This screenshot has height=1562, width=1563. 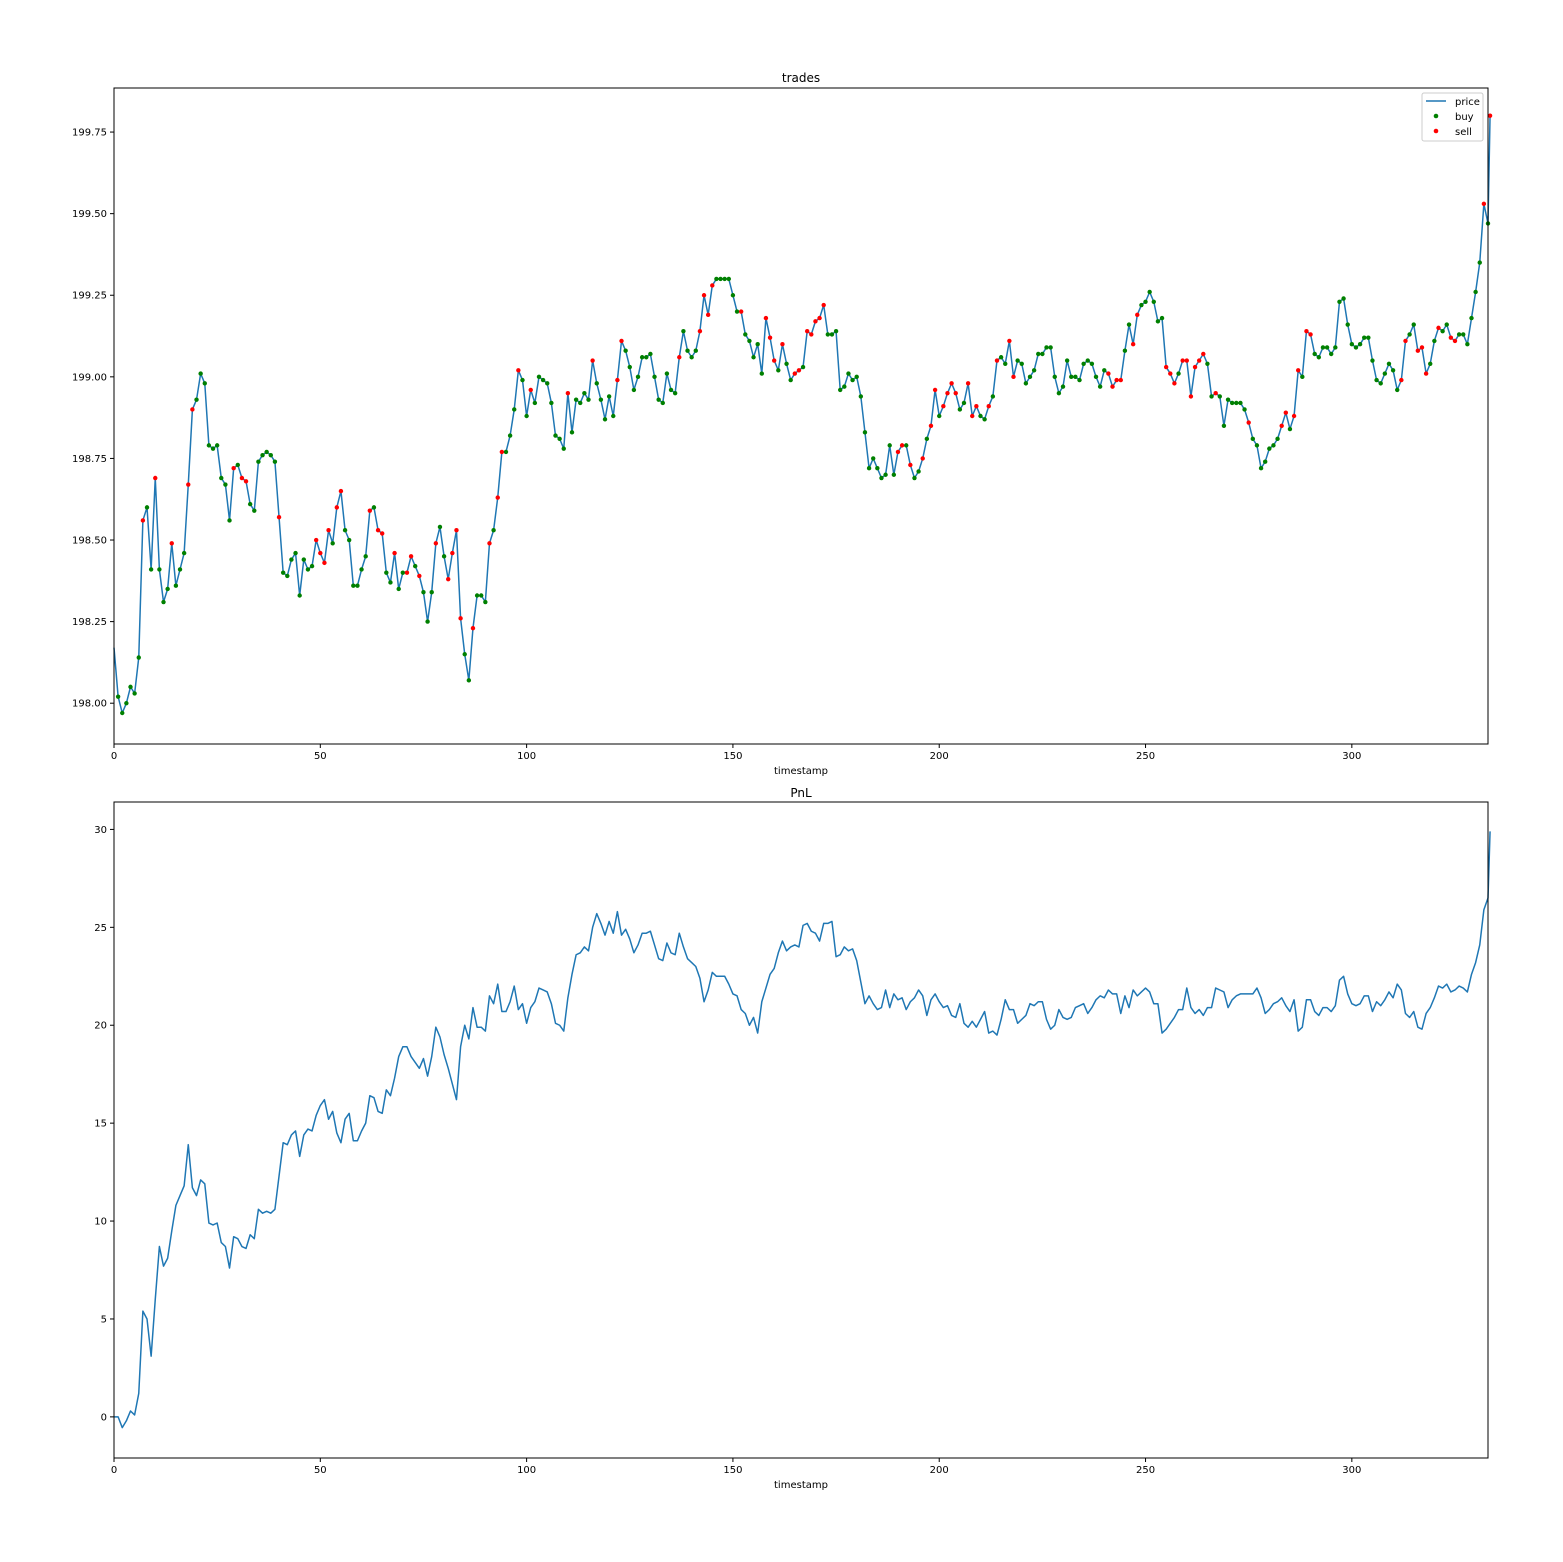 What do you see at coordinates (1145, 756) in the screenshot?
I see `trades-x-tick-label: 250` at bounding box center [1145, 756].